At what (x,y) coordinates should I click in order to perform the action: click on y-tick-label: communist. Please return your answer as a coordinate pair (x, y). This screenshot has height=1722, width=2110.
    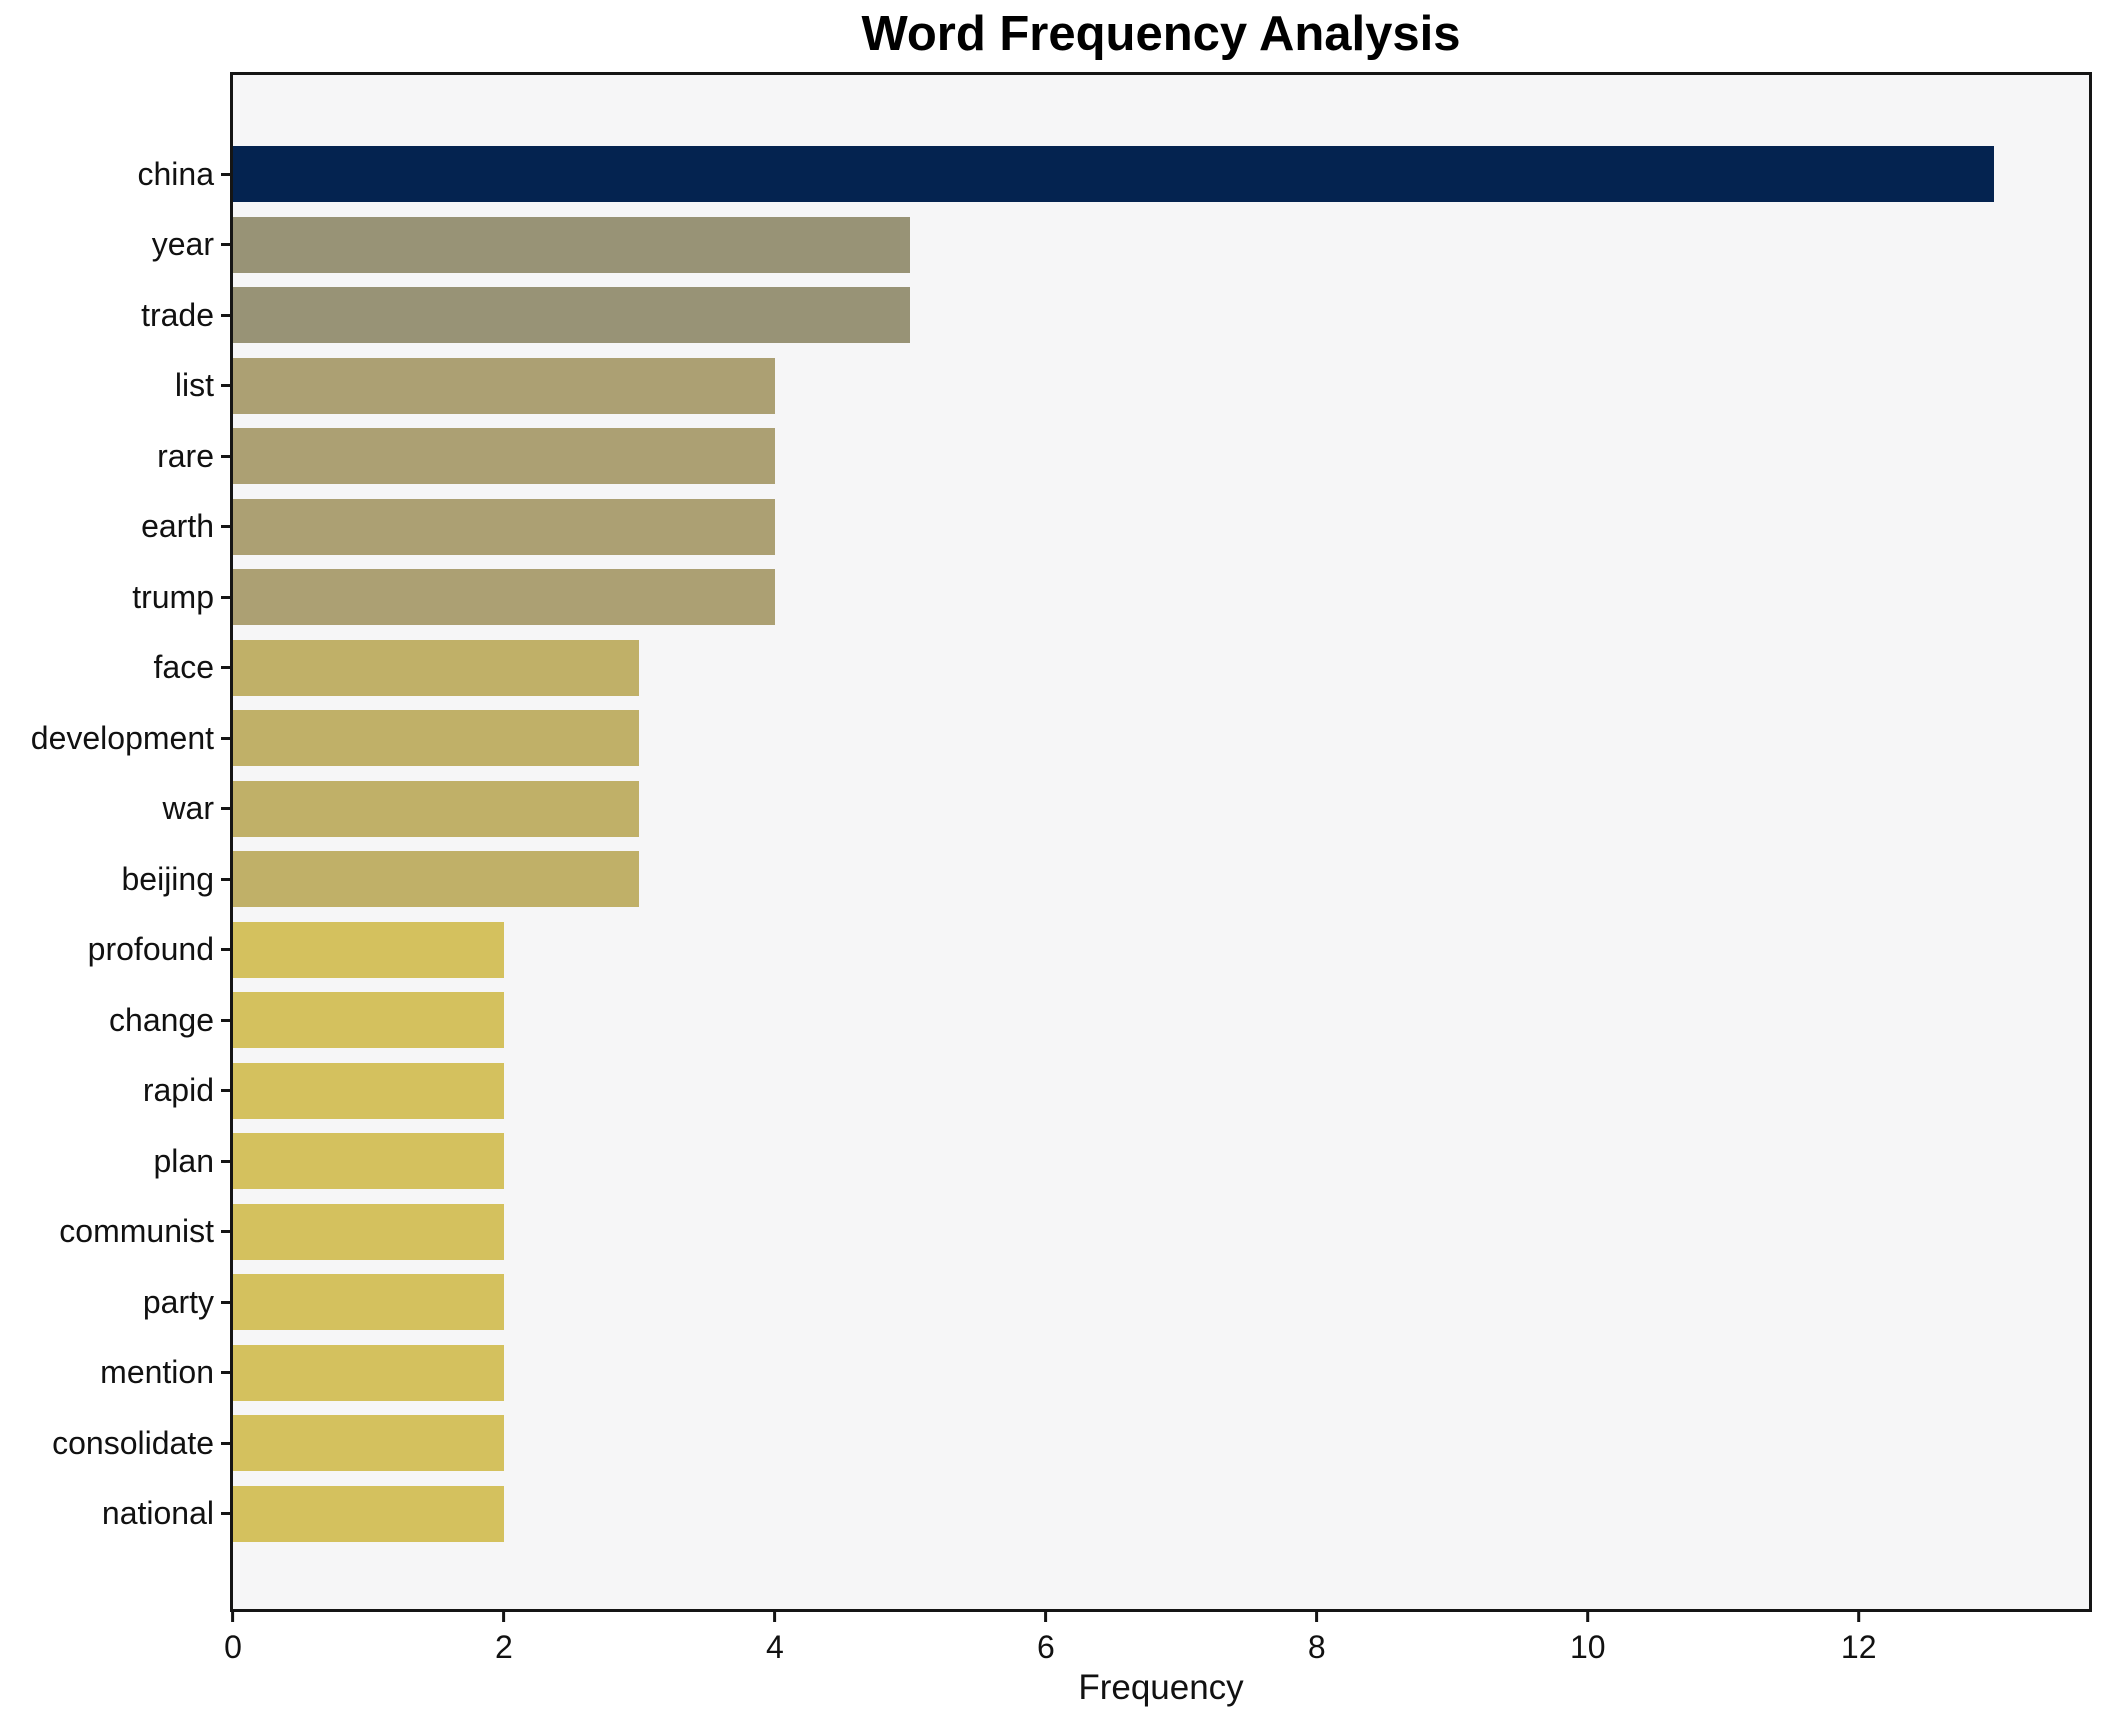
    Looking at the image, I should click on (136, 1231).